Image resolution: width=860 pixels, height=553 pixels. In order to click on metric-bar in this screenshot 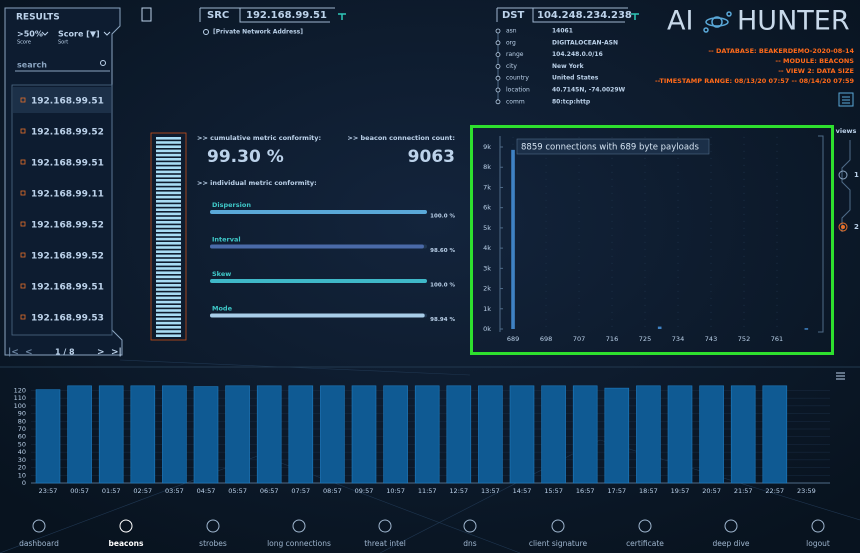, I will do `click(318, 281)`.